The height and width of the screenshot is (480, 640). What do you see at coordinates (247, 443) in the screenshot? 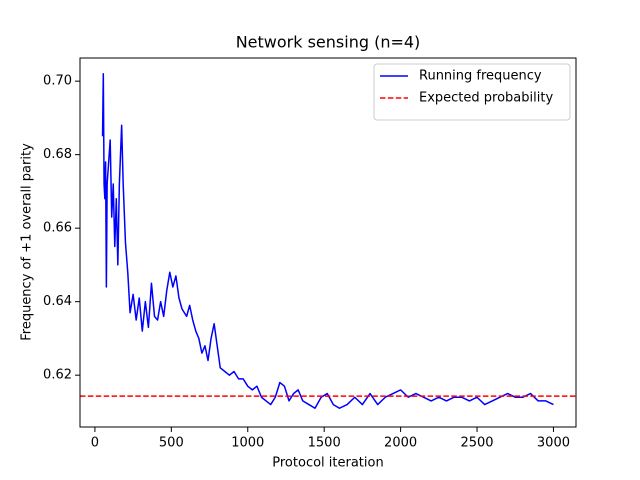
I see `x-tick-label: 1000` at bounding box center [247, 443].